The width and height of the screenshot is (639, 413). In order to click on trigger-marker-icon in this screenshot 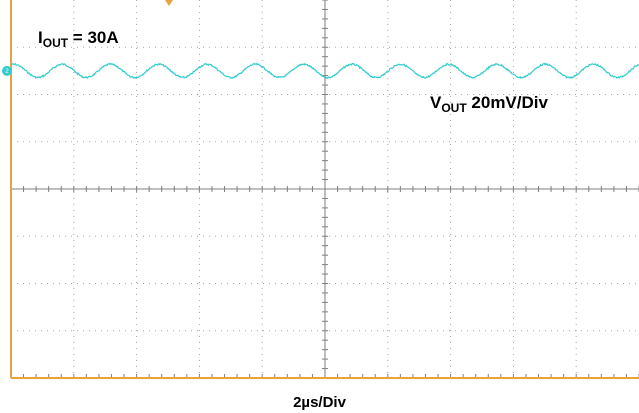, I will do `click(169, 3)`.